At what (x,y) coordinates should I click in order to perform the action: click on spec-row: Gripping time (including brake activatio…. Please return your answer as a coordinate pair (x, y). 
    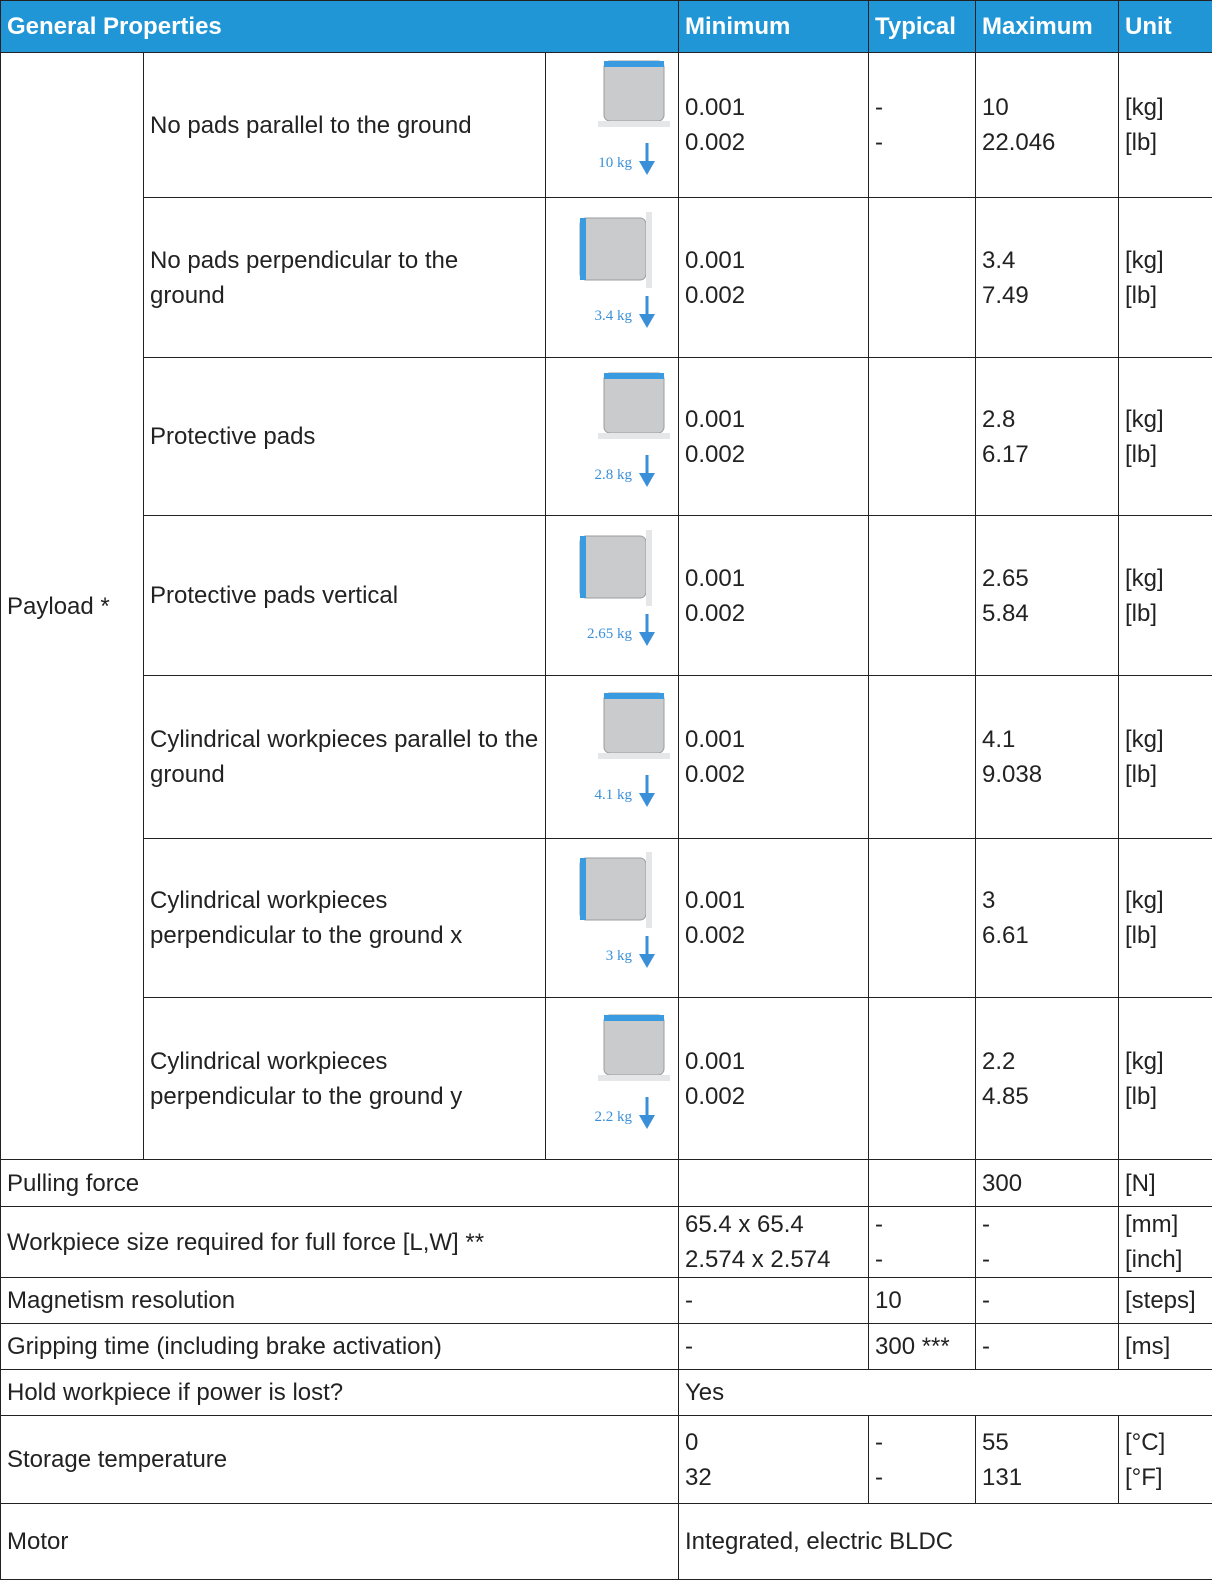
    Looking at the image, I should click on (606, 1347).